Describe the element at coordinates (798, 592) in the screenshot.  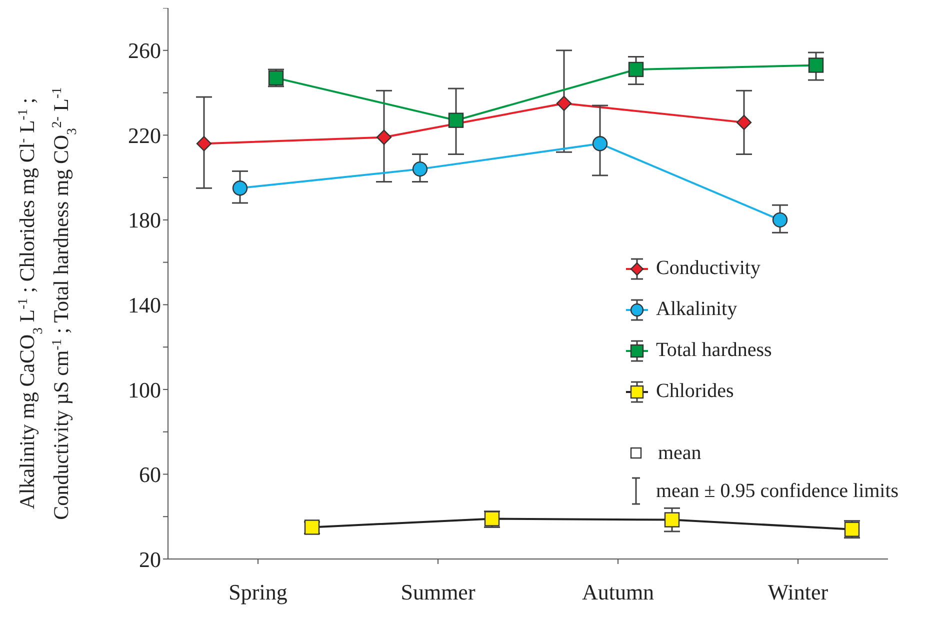
I see `x-tick-label: Winter` at that location.